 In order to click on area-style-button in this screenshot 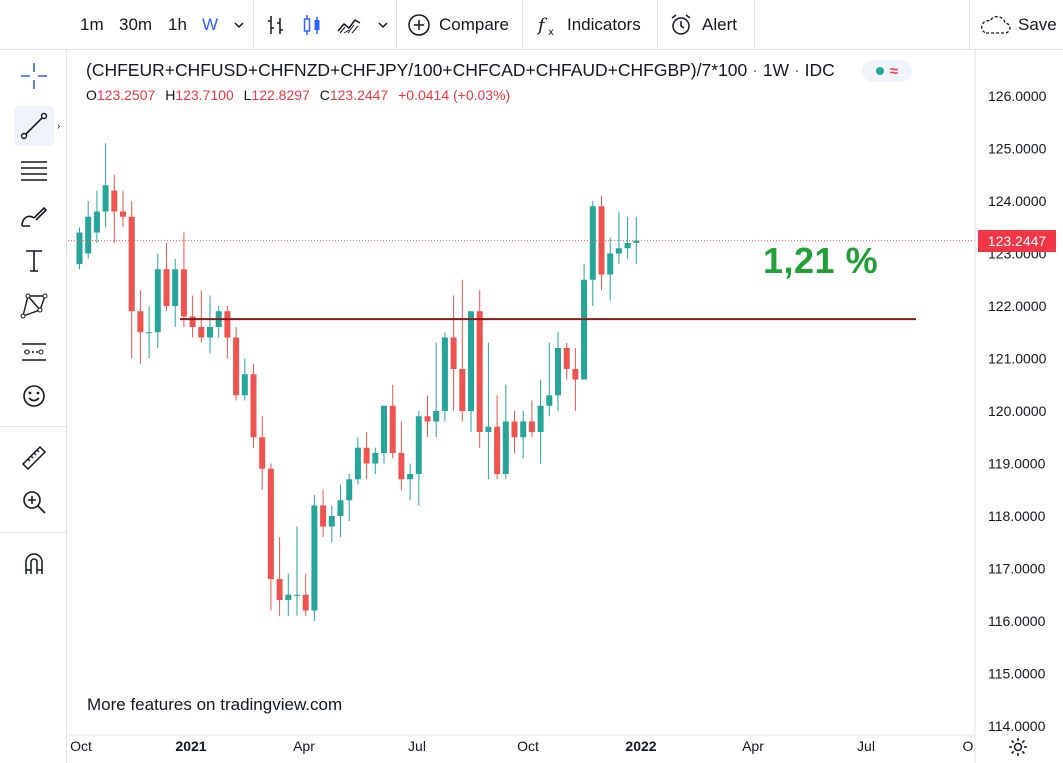, I will do `click(349, 25)`.